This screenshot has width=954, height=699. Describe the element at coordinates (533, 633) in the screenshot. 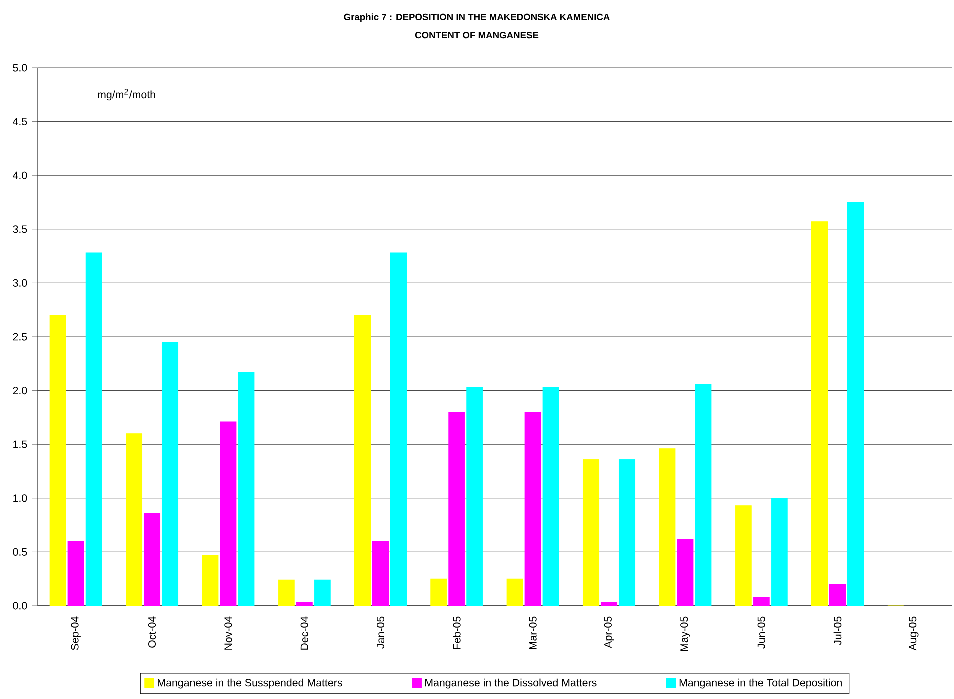

I see `x-tick-label: Mar-05` at that location.